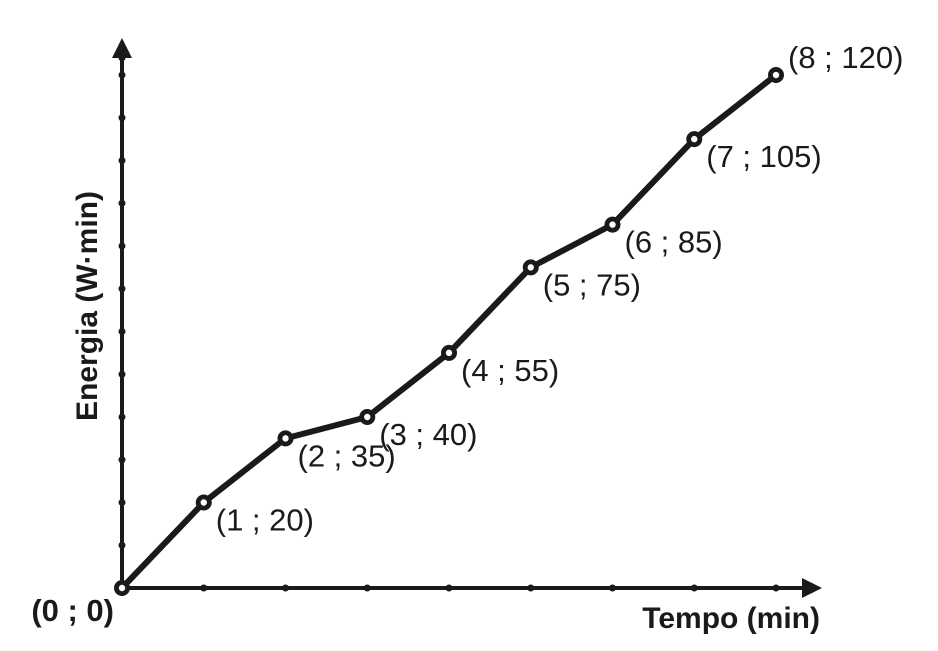  I want to click on data-label: (5 ; 75), so click(592, 284).